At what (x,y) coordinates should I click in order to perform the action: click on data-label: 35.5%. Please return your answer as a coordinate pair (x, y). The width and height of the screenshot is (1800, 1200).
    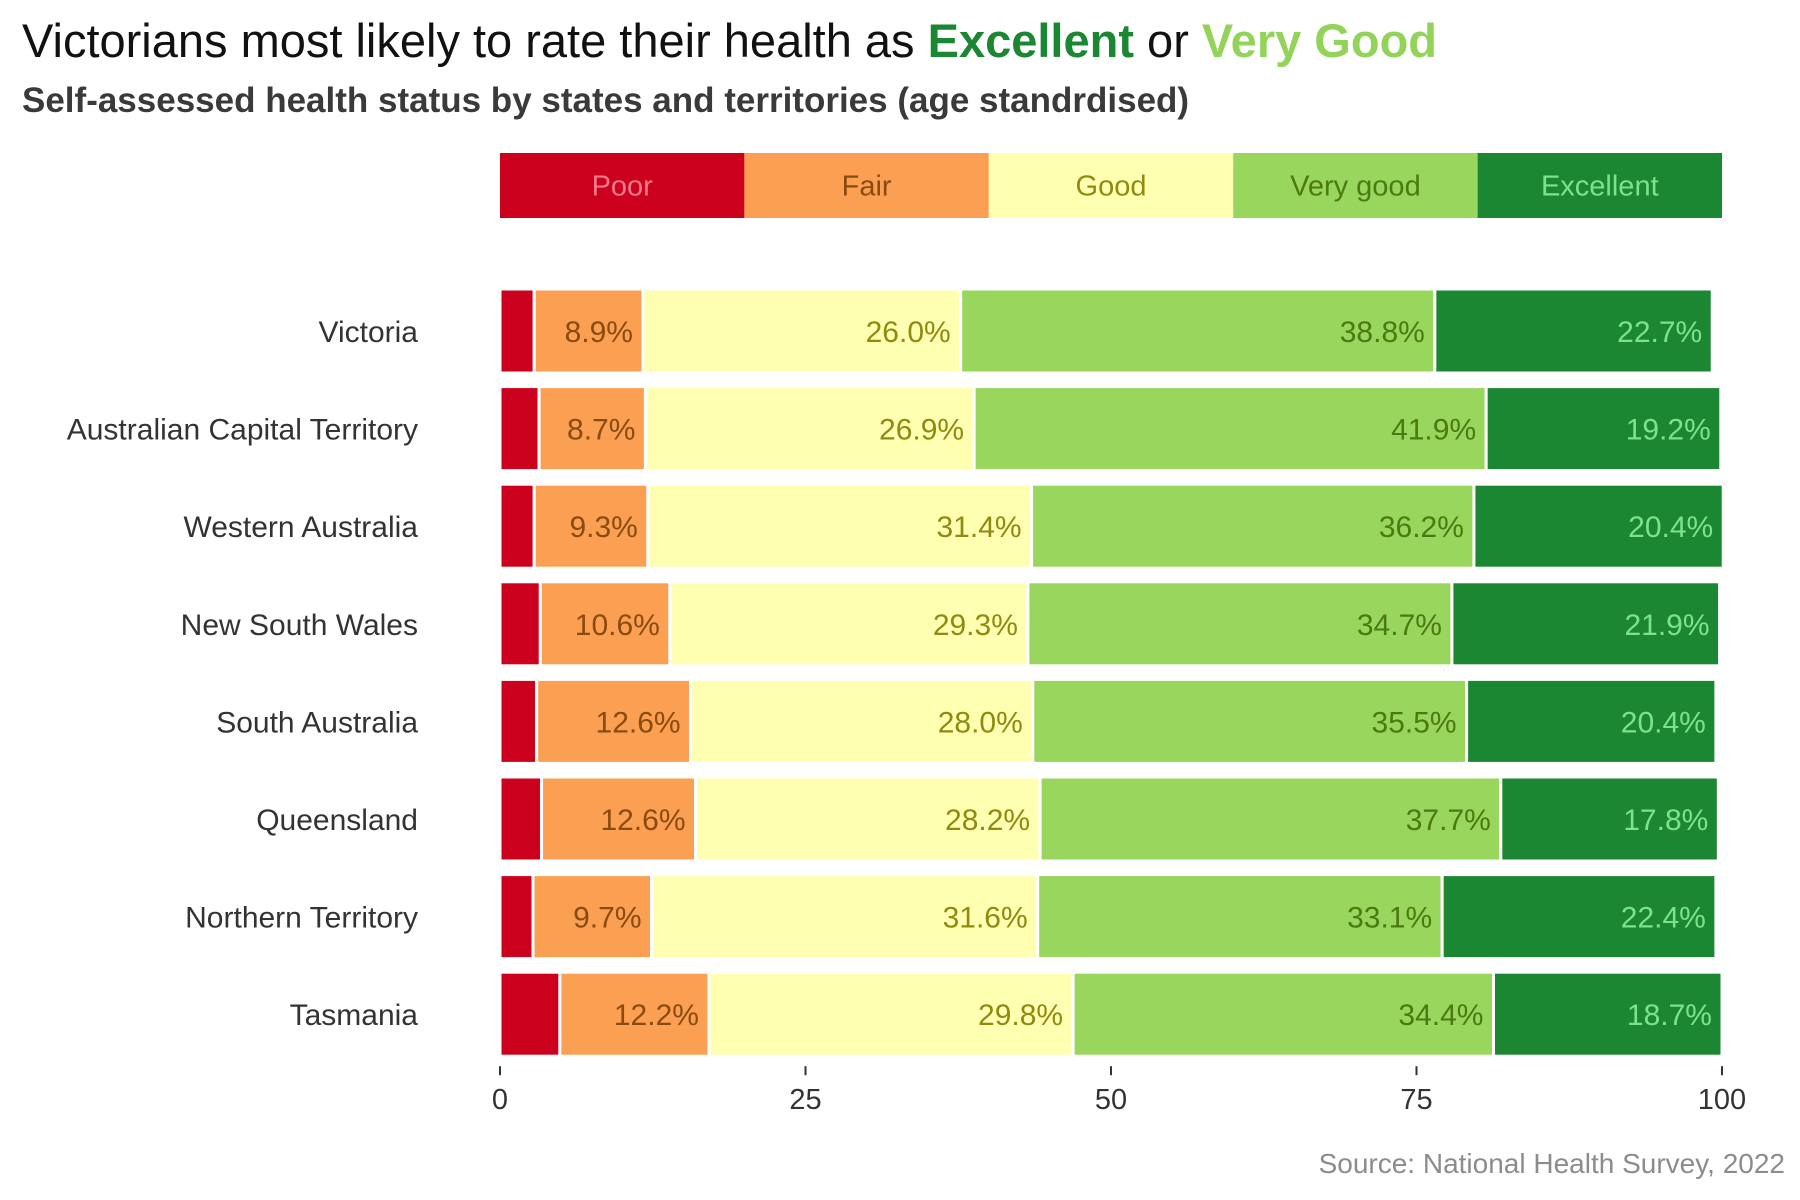
    Looking at the image, I should click on (1414, 722).